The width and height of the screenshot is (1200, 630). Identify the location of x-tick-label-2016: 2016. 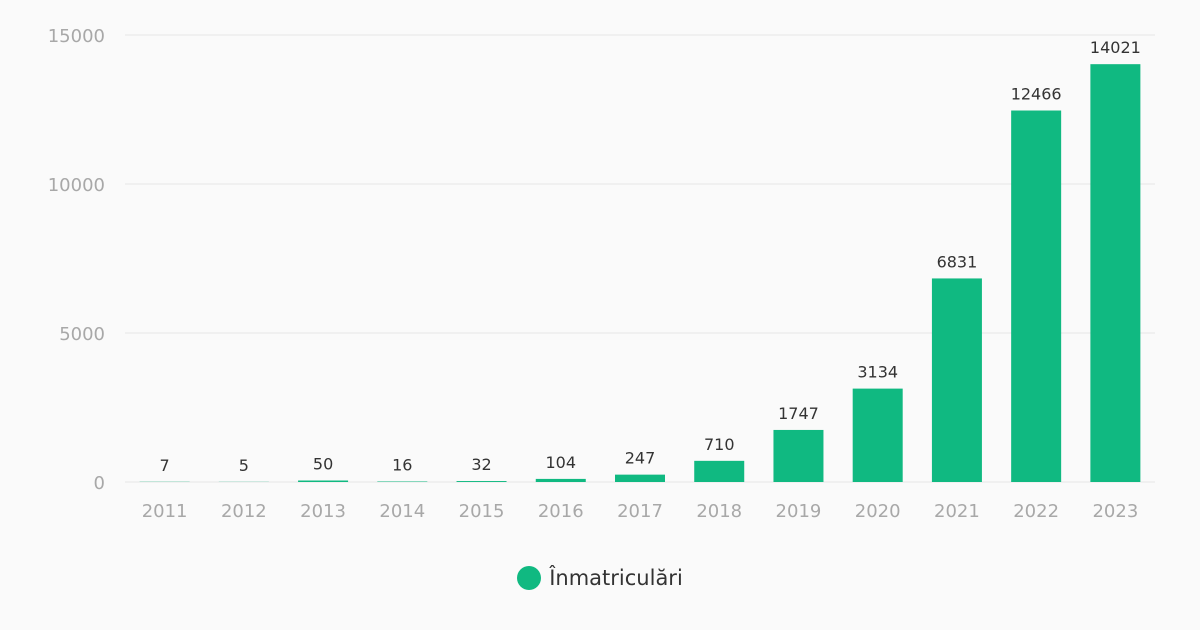
(561, 511).